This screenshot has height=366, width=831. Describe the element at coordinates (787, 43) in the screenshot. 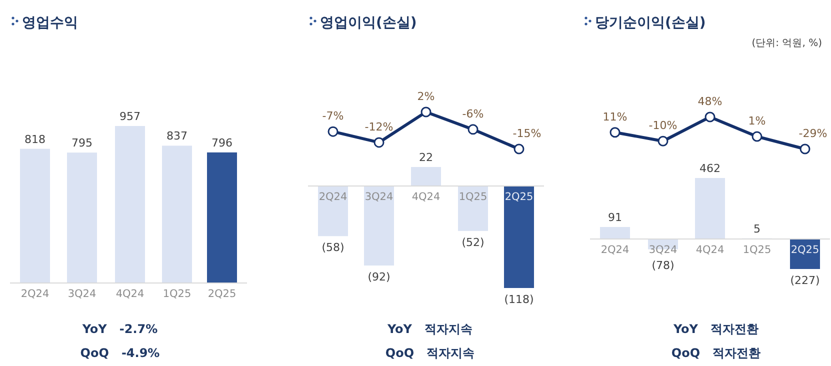

I see `text: (단위: 억원, %)` at that location.